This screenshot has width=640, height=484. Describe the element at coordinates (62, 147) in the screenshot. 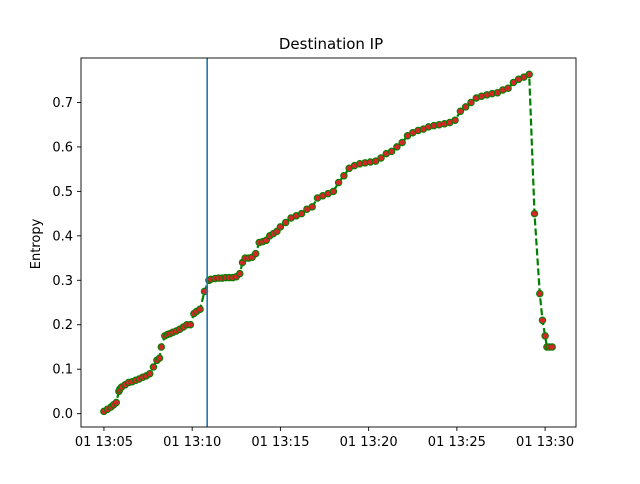

I see `y-tick-label-6: 0.6` at that location.